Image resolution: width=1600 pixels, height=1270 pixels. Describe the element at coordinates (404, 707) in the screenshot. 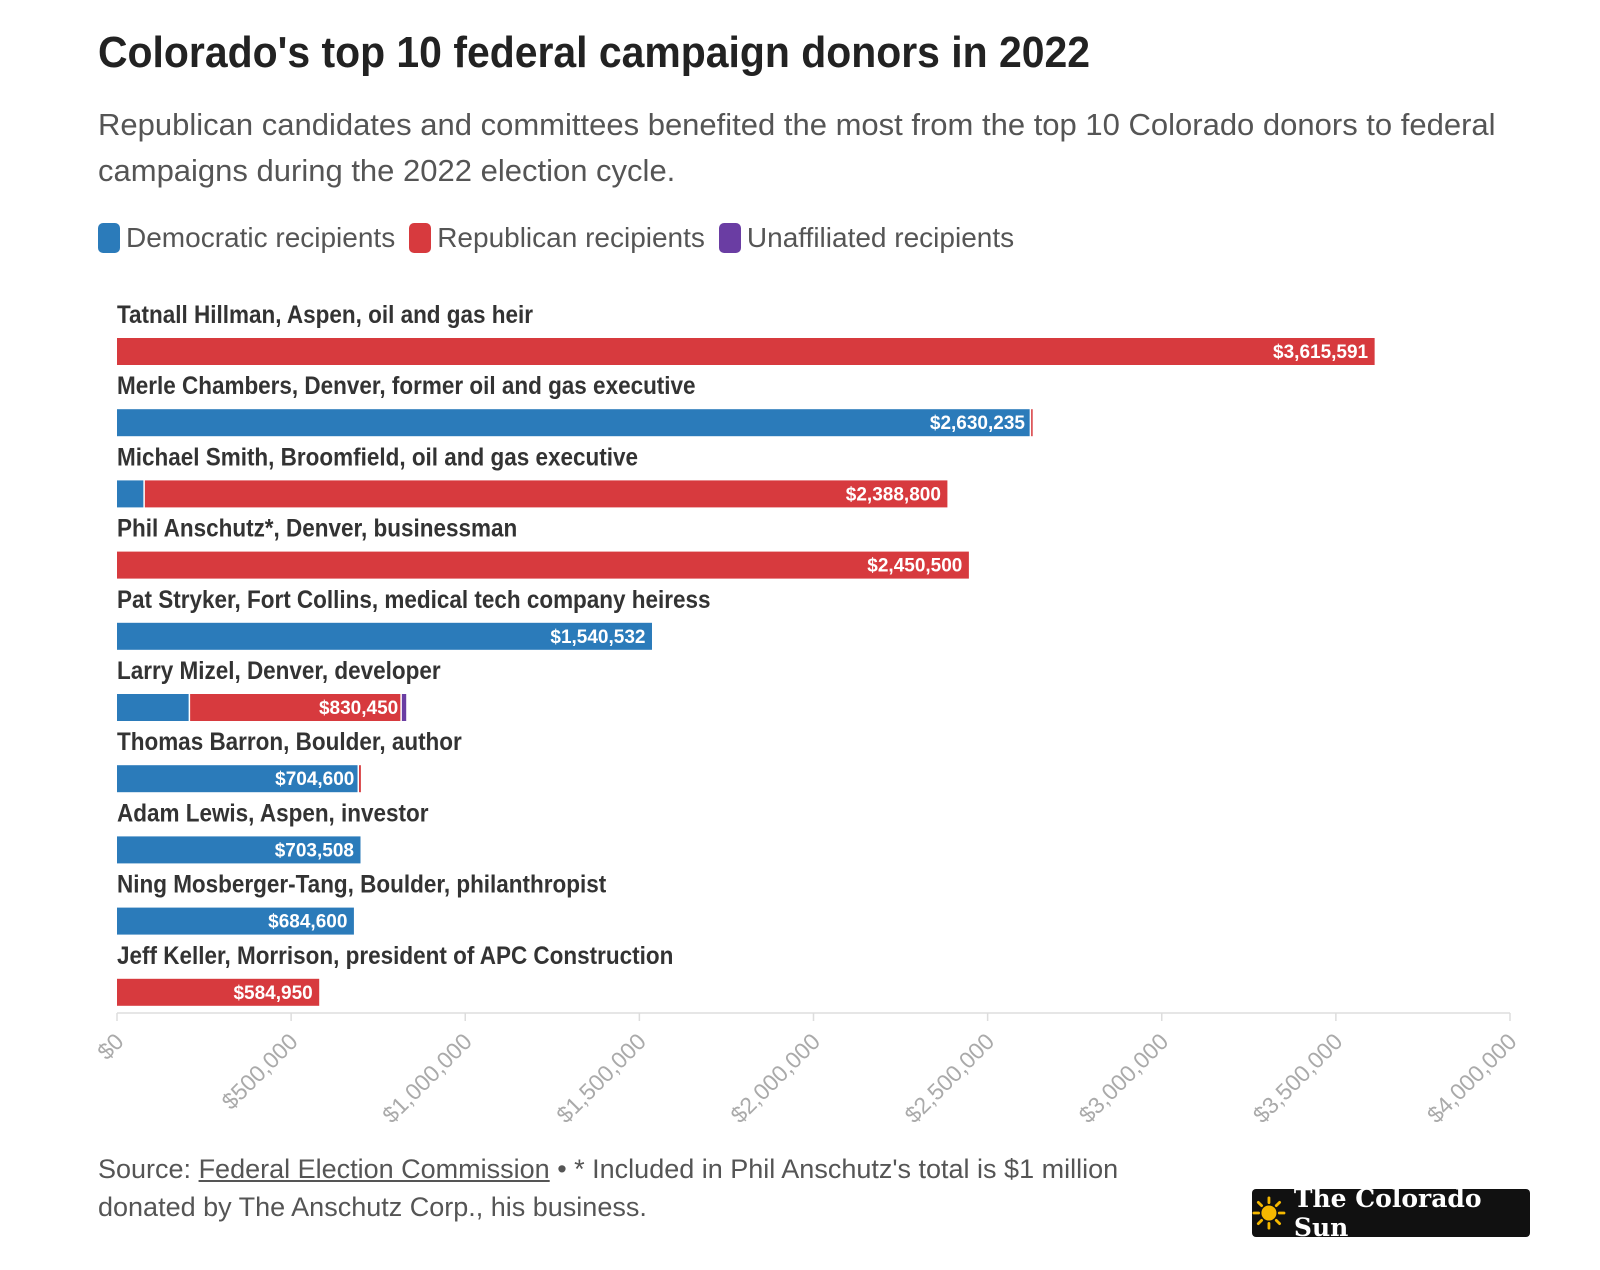

I see `bar-segment-unaffiliated` at that location.